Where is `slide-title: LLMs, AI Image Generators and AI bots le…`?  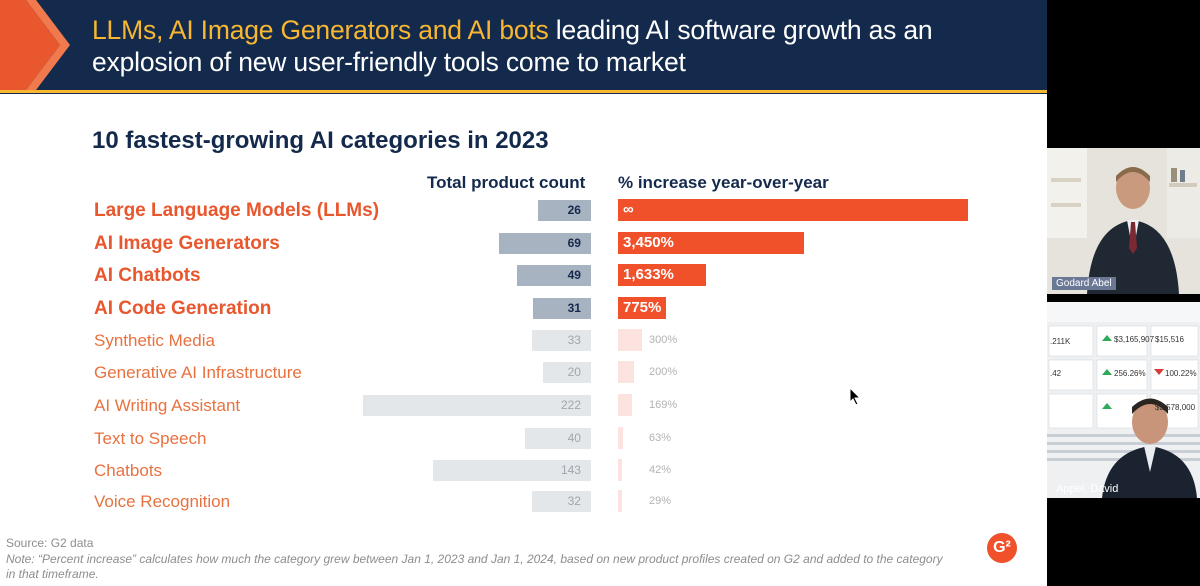
slide-title: LLMs, AI Image Generators and AI bots le… is located at coordinates (562, 46).